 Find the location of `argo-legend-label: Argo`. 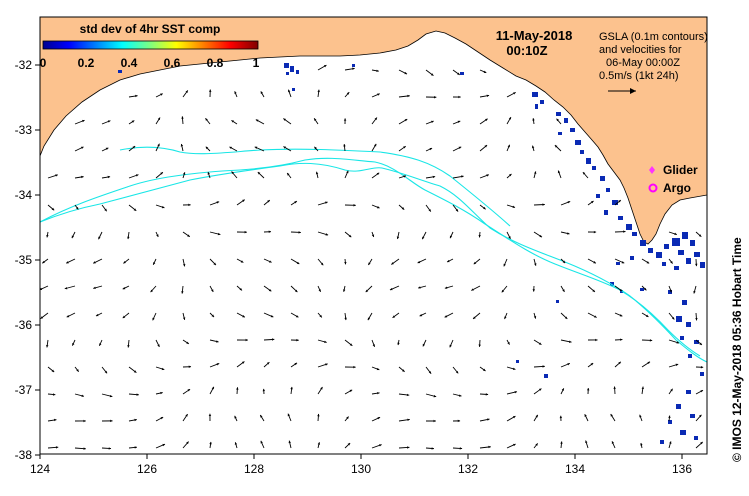

argo-legend-label: Argo is located at coordinates (677, 188).